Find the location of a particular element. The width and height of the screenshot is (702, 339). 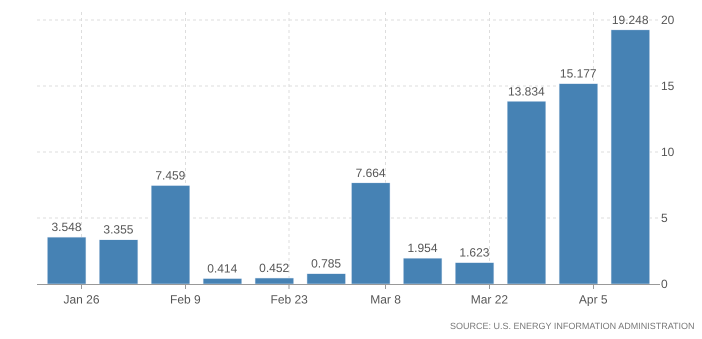

data-label: 1.954 is located at coordinates (422, 248).